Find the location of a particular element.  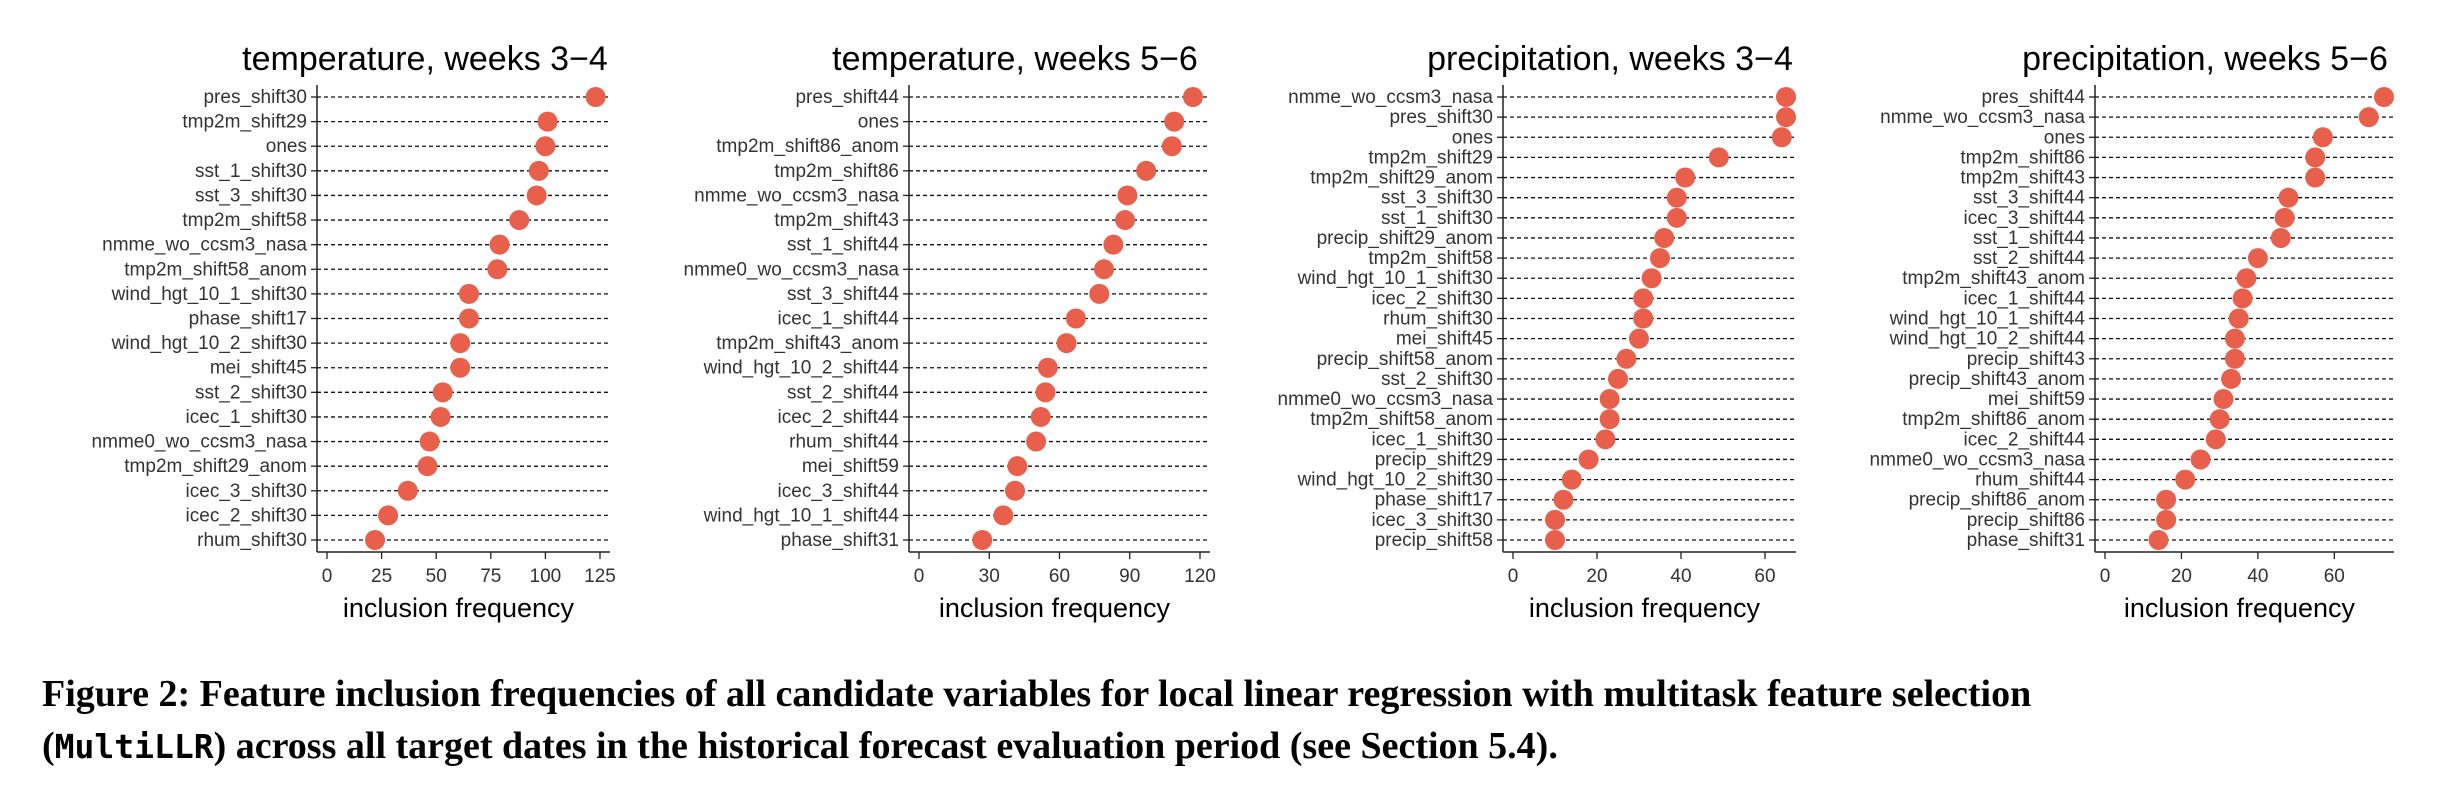

y-tick-label: tmp2m_shift86_anom is located at coordinates (807, 146).